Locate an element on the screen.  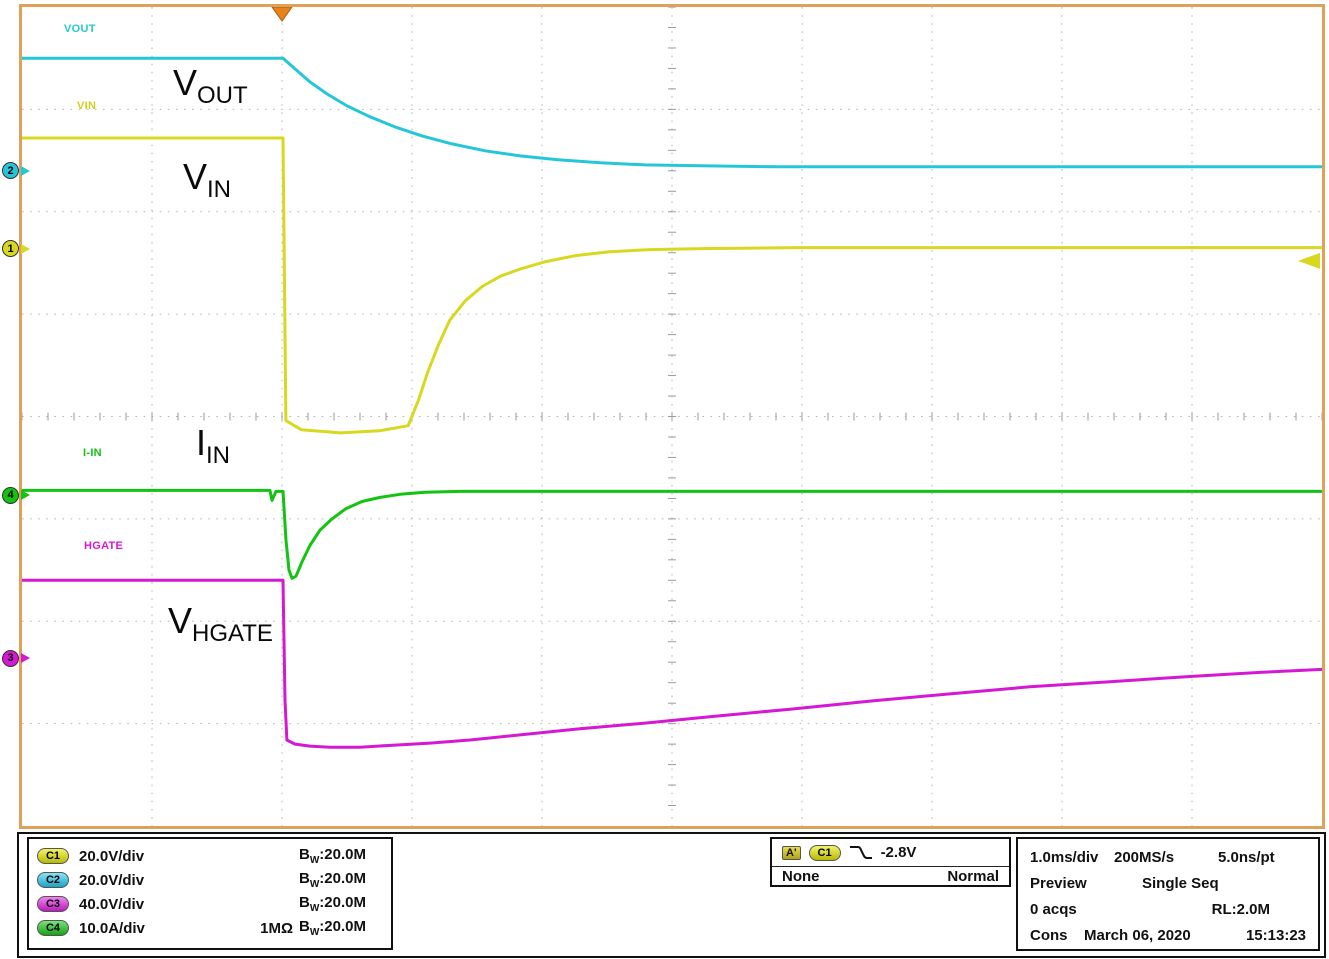
channel-badge-c1: C1 is located at coordinates (53, 856).